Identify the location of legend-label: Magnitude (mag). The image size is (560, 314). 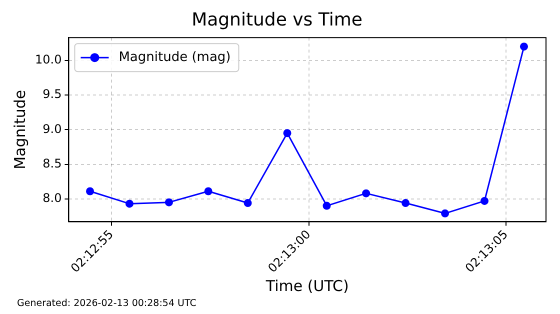
(174, 57).